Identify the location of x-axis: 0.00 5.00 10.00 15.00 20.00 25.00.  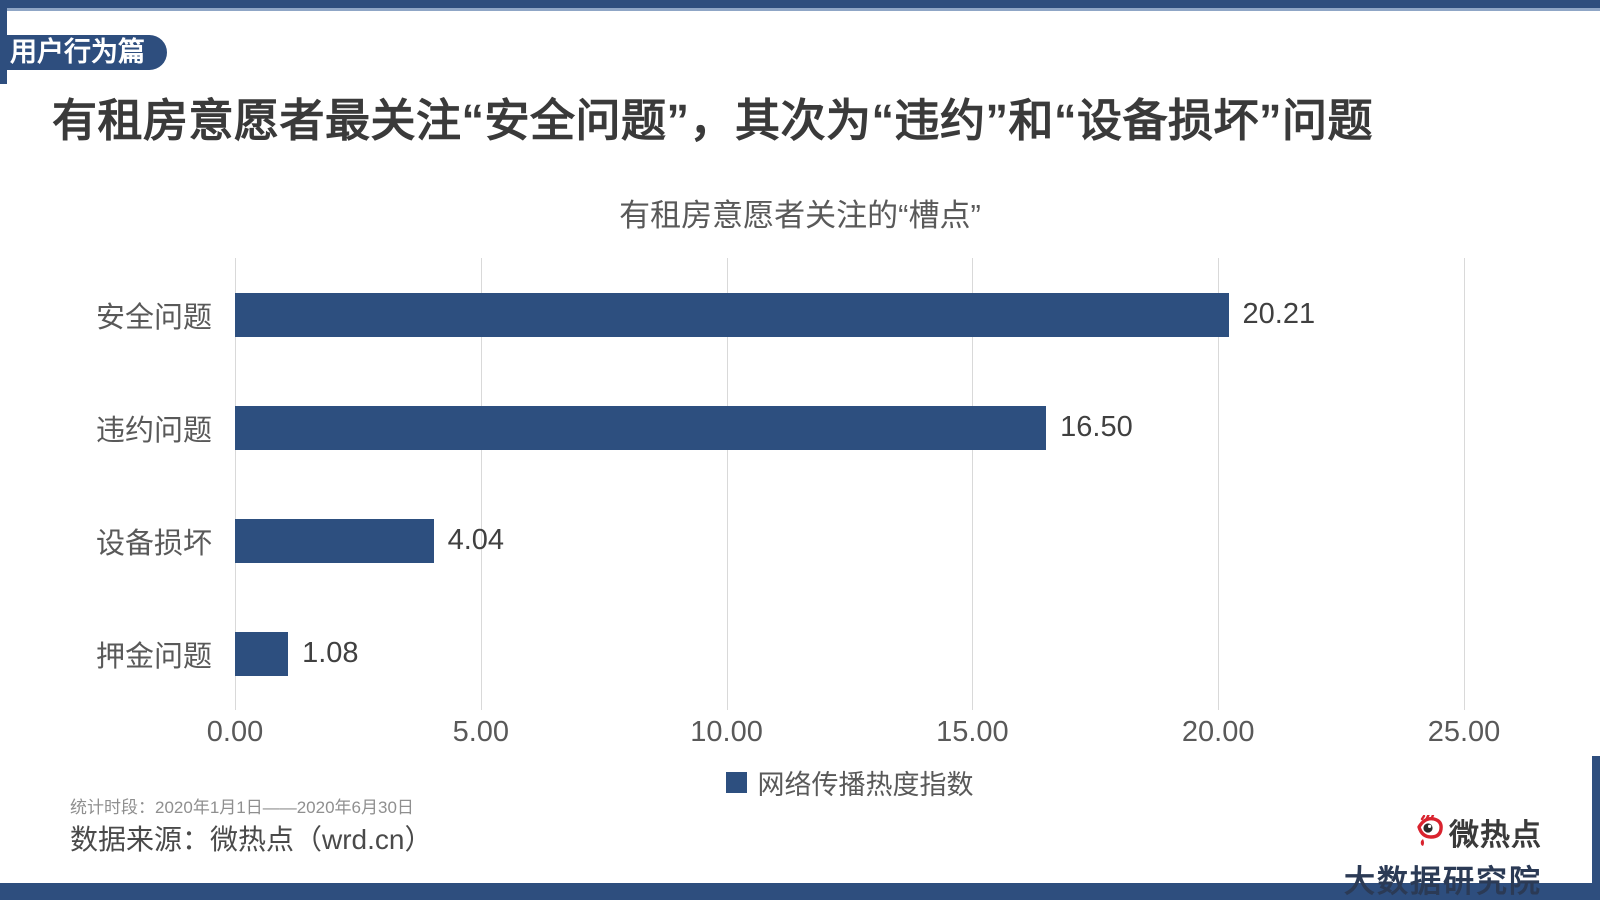
(854, 734).